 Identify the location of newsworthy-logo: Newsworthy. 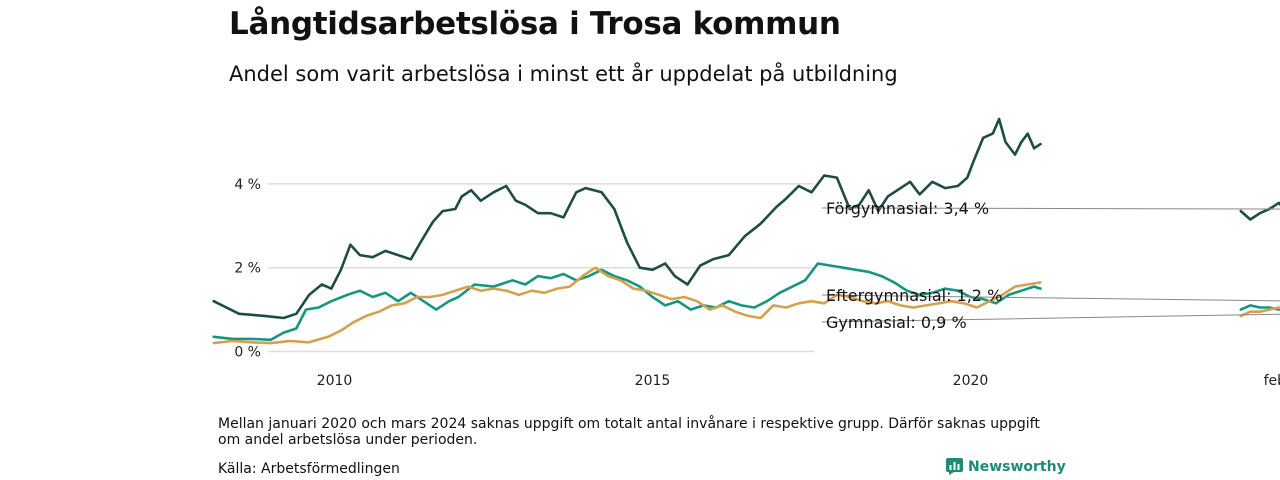
(1006, 466).